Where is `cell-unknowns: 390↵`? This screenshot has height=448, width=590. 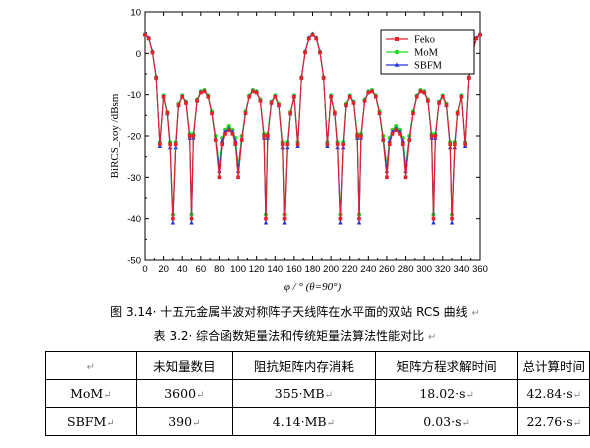 cell-unknowns: 390↵ is located at coordinates (184, 421).